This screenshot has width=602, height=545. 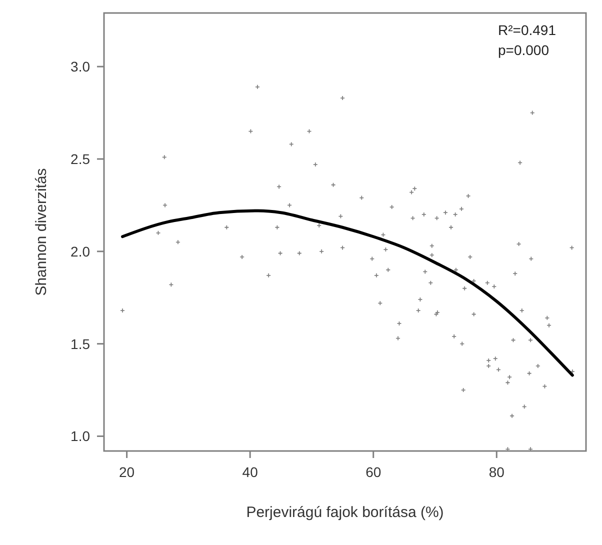 I want to click on x-axis-title: Perjevirágú fajok borítása (%), so click(x=345, y=512).